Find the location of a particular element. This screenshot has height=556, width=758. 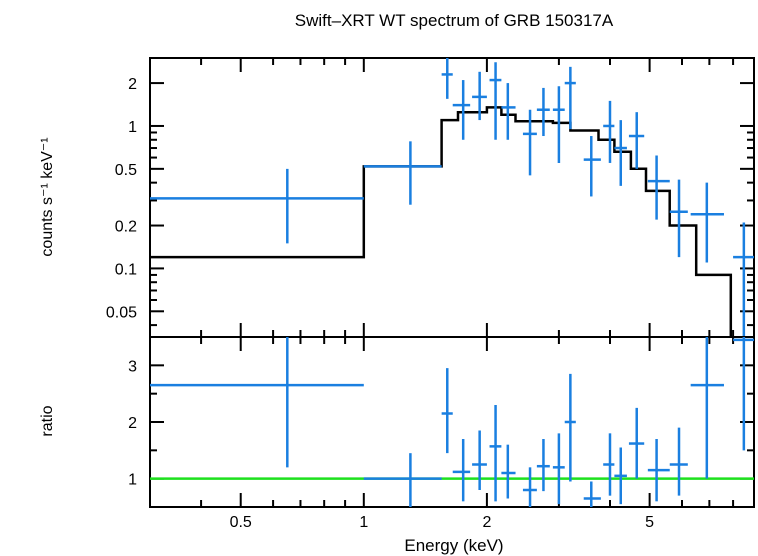

x-tick-label: 2 is located at coordinates (486, 522).